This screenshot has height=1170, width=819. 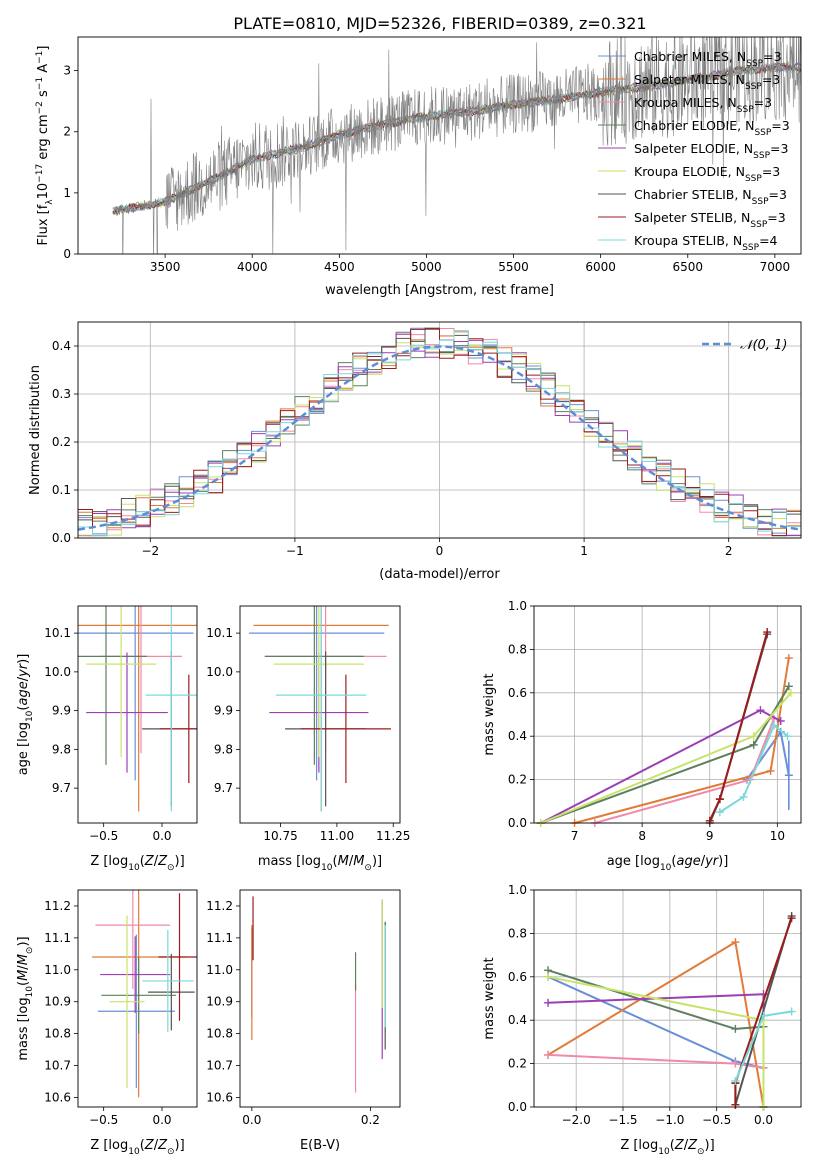 I want to click on mass-vs-extinction-plot-area, so click(x=318, y=994).